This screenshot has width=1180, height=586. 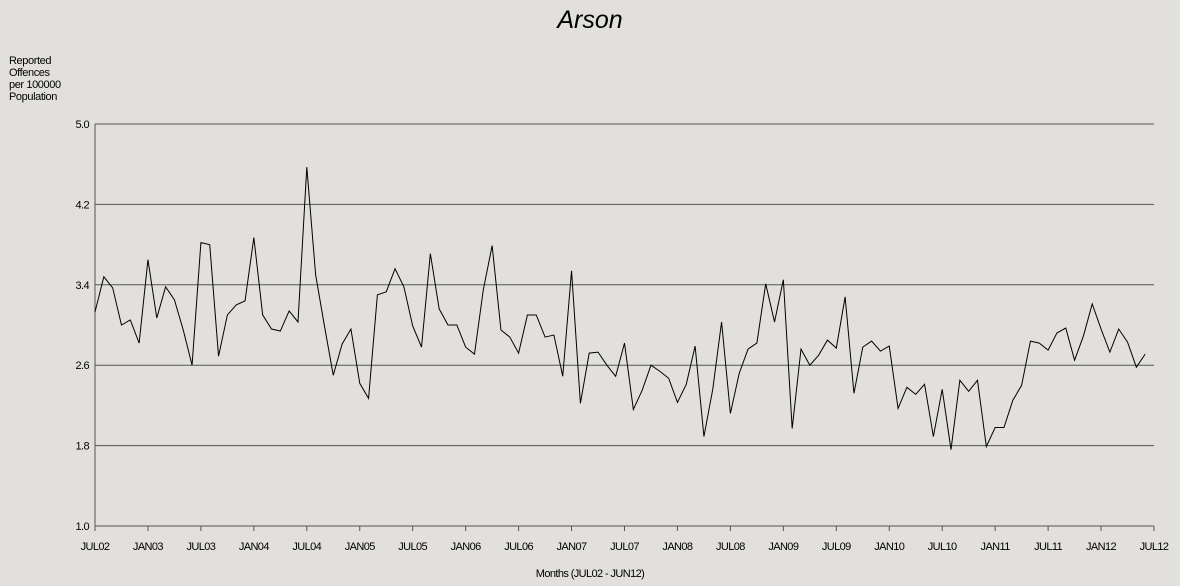 What do you see at coordinates (1101, 547) in the screenshot?
I see `x-tick-label: JAN12` at bounding box center [1101, 547].